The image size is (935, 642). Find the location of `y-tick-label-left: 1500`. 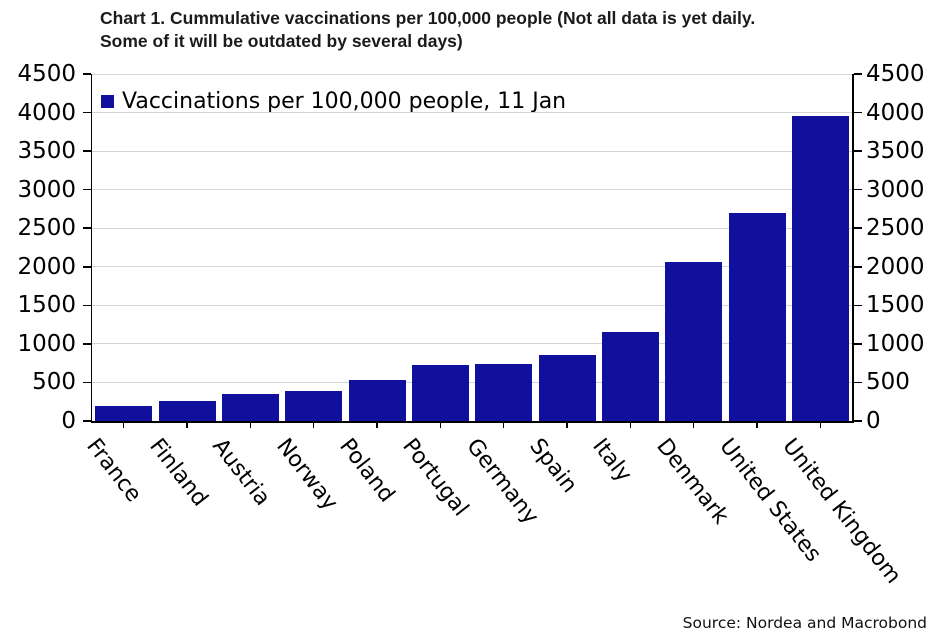

y-tick-label-left: 1500 is located at coordinates (46, 305).